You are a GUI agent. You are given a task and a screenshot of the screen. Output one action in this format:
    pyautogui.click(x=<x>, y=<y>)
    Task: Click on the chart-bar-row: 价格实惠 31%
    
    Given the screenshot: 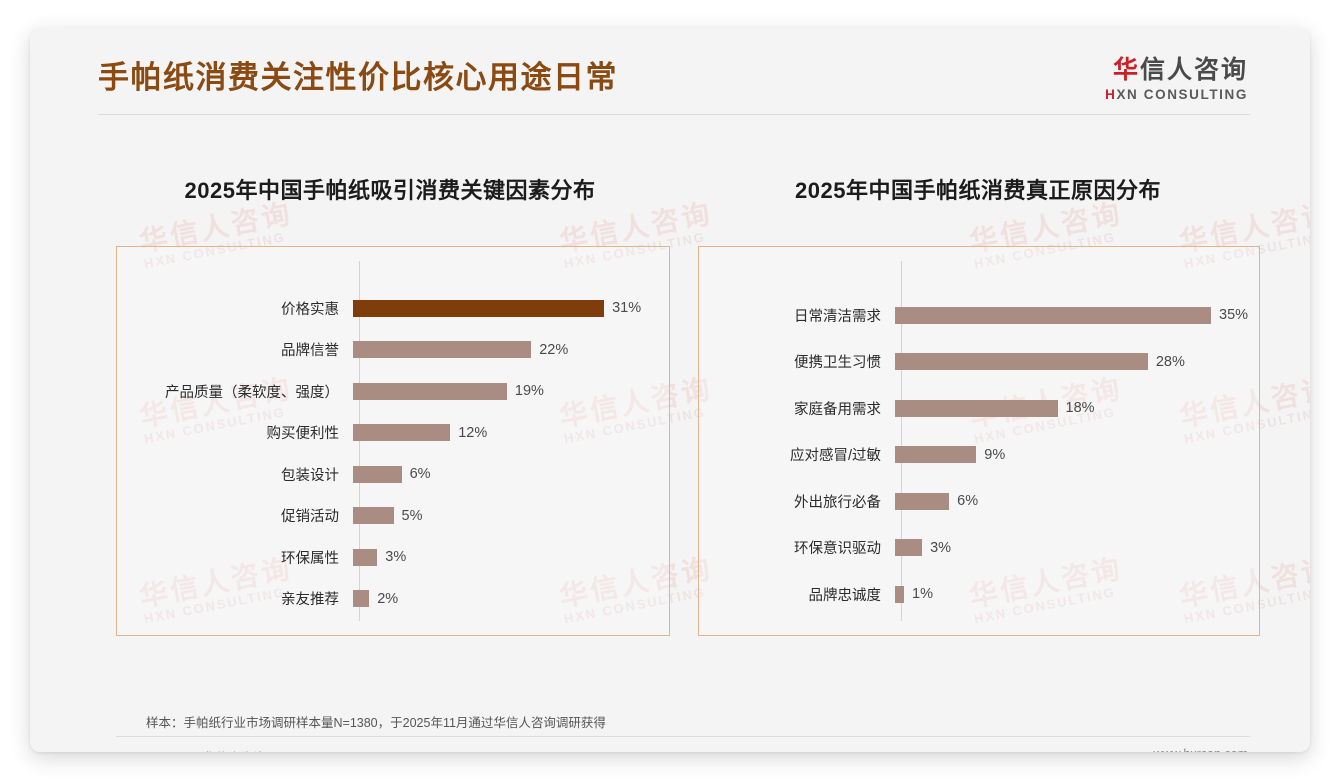 What is the action you would take?
    pyautogui.click(x=393, y=308)
    